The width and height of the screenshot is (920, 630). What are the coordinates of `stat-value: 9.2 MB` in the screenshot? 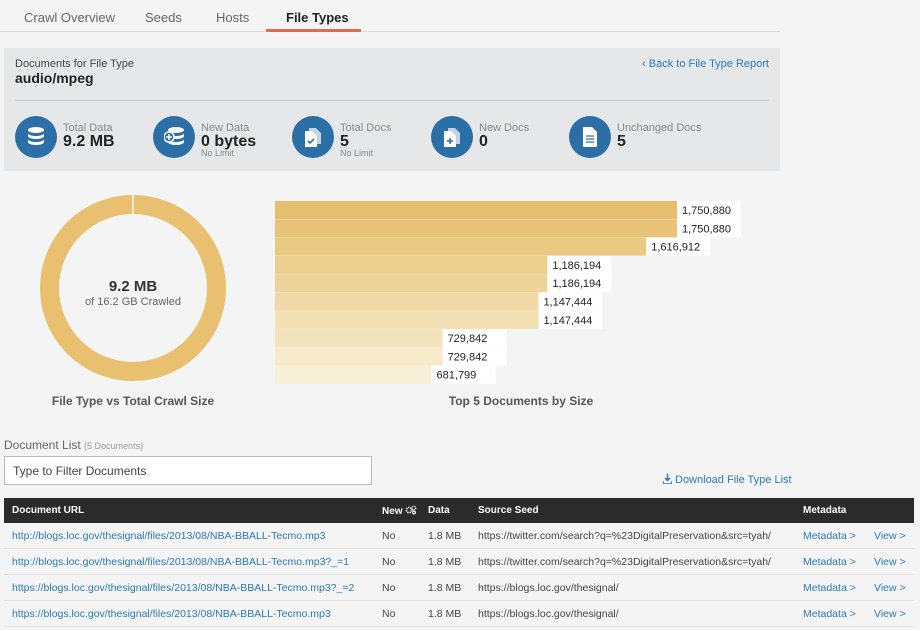 It's located at (89, 141).